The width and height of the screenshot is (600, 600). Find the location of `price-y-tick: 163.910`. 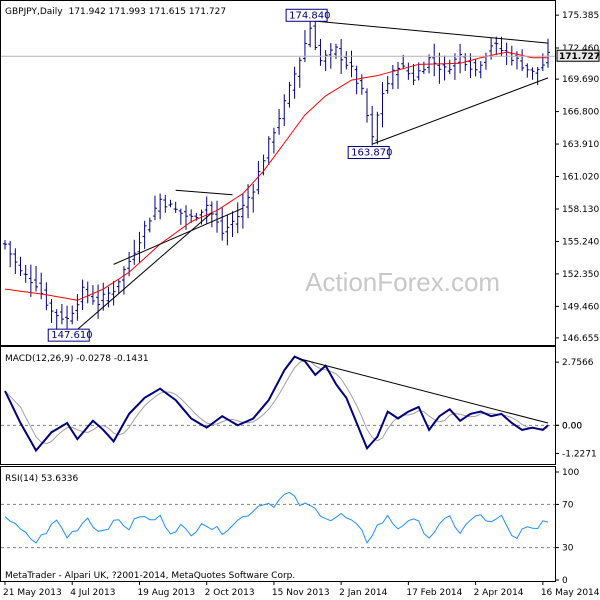

price-y-tick: 163.910 is located at coordinates (580, 145).